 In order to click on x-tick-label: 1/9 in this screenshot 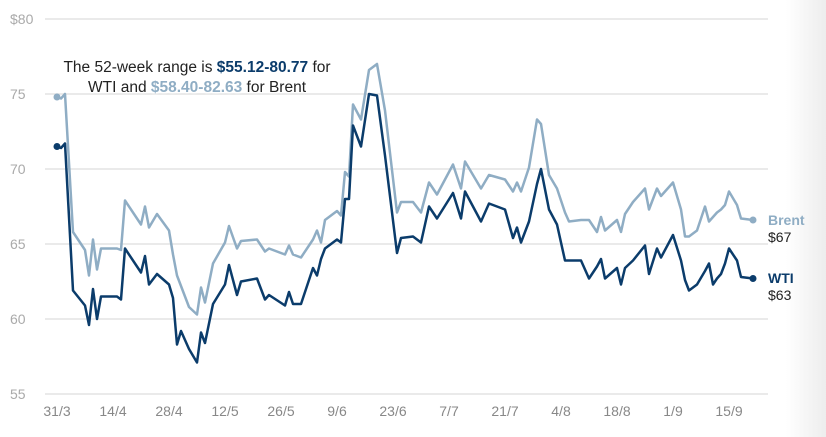, I will do `click(673, 411)`.